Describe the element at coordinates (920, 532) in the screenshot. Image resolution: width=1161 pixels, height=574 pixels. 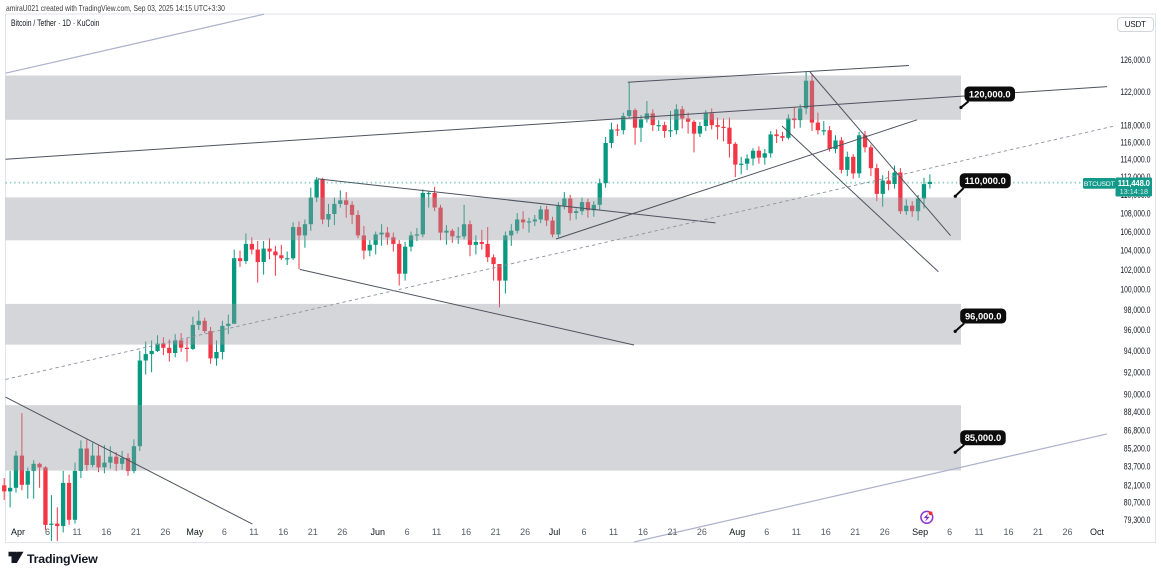
I see `svg-text: Sep` at that location.